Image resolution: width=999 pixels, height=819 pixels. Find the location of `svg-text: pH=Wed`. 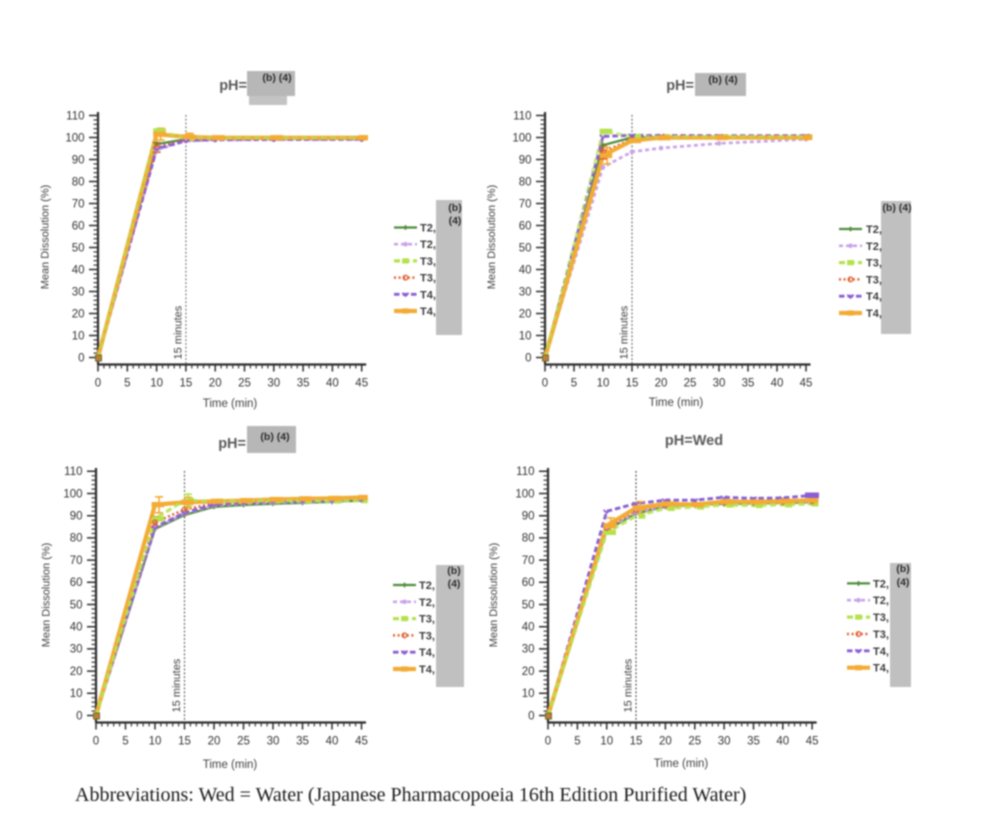

svg-text: pH=Wed is located at coordinates (694, 441).